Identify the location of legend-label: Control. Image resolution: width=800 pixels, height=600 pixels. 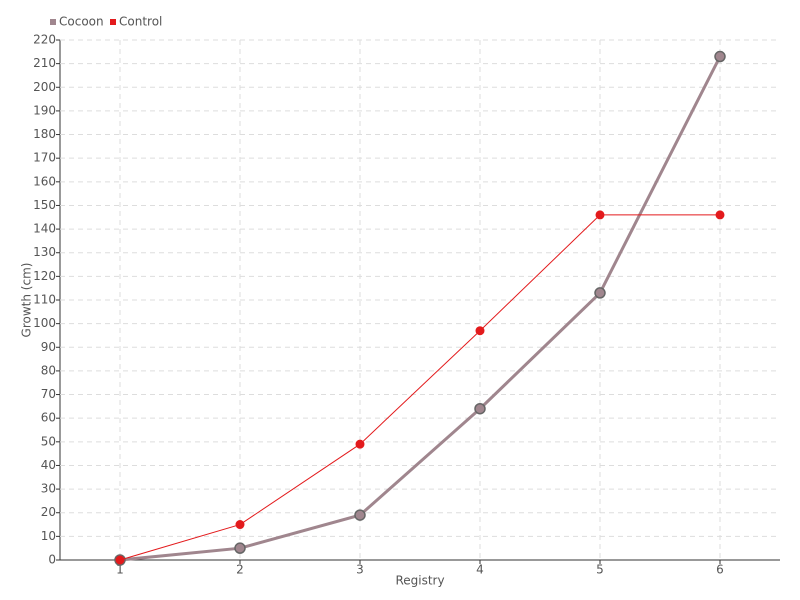
(140, 22).